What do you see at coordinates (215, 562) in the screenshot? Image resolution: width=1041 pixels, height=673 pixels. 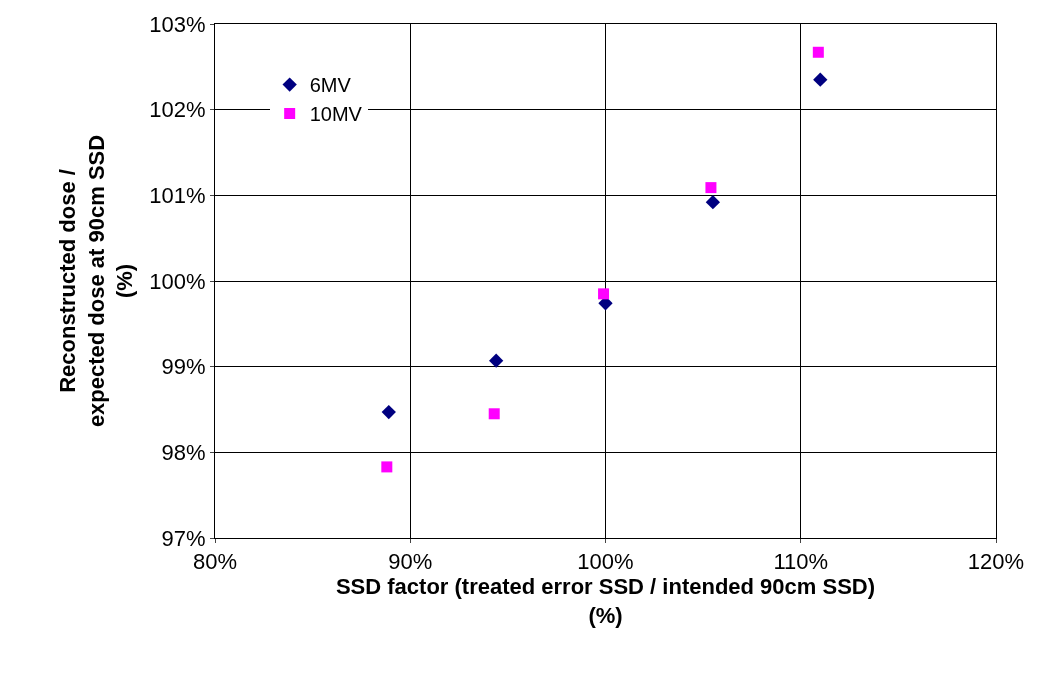 I see `x-tick-label: 80%` at bounding box center [215, 562].